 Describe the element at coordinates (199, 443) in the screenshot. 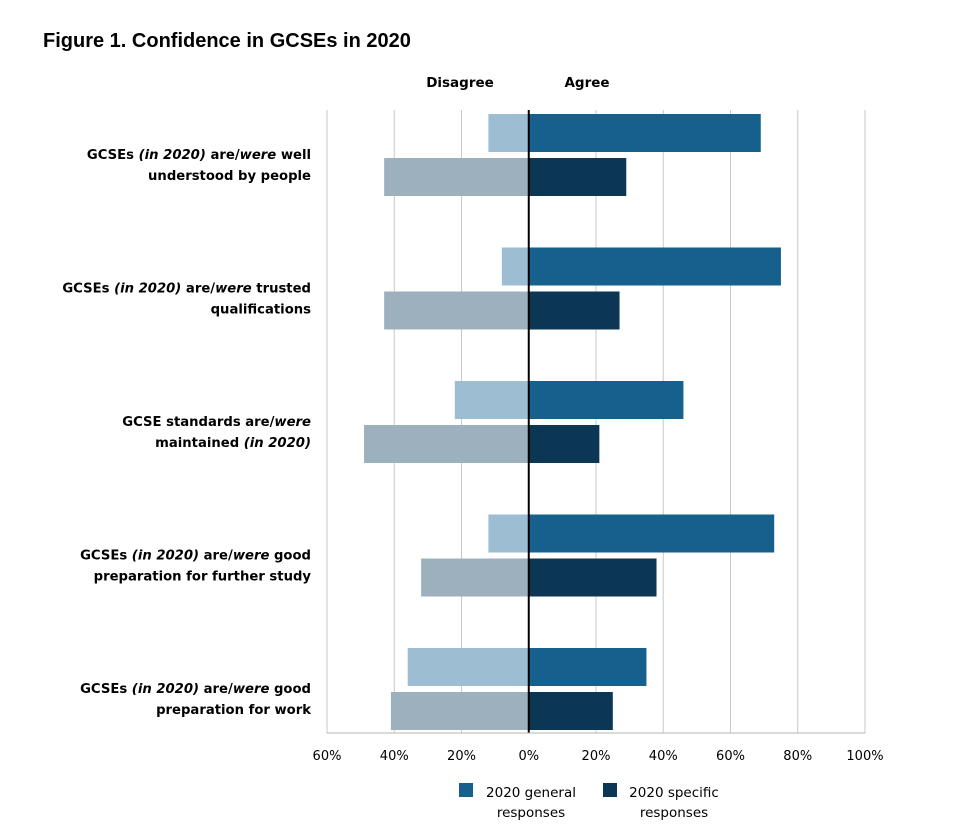

I see `category-label-segment: maintained` at that location.